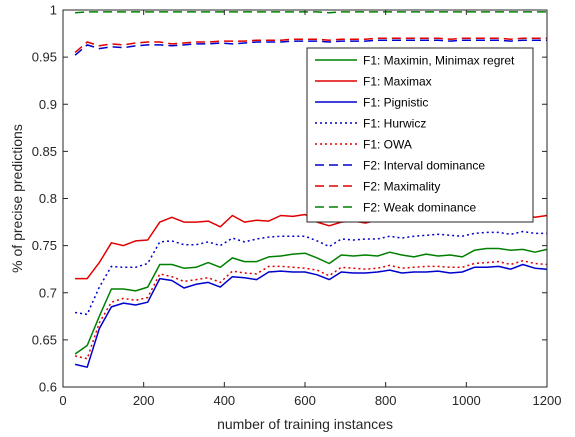  What do you see at coordinates (144, 400) in the screenshot?
I see `x-tick-label: 200` at bounding box center [144, 400].